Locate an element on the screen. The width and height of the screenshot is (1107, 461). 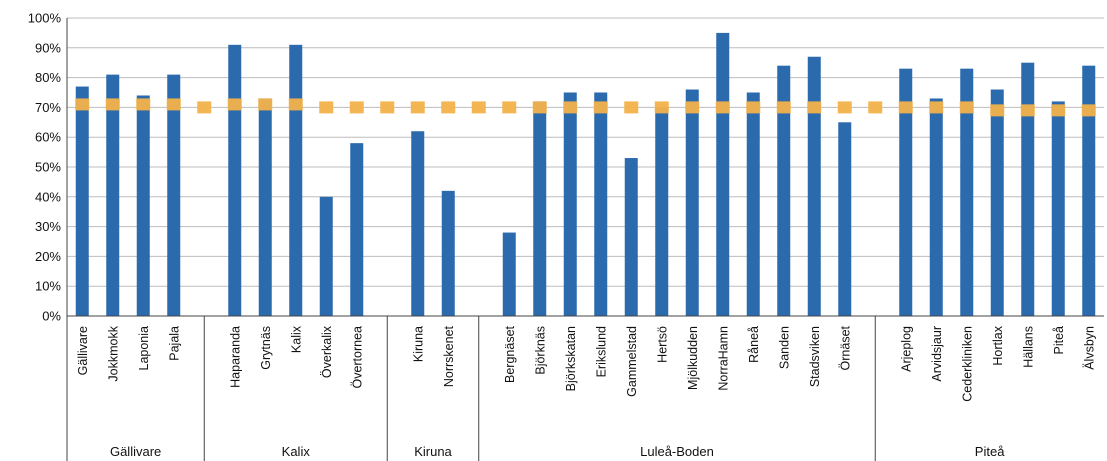
x-category-label: Kalix is located at coordinates (296, 339).